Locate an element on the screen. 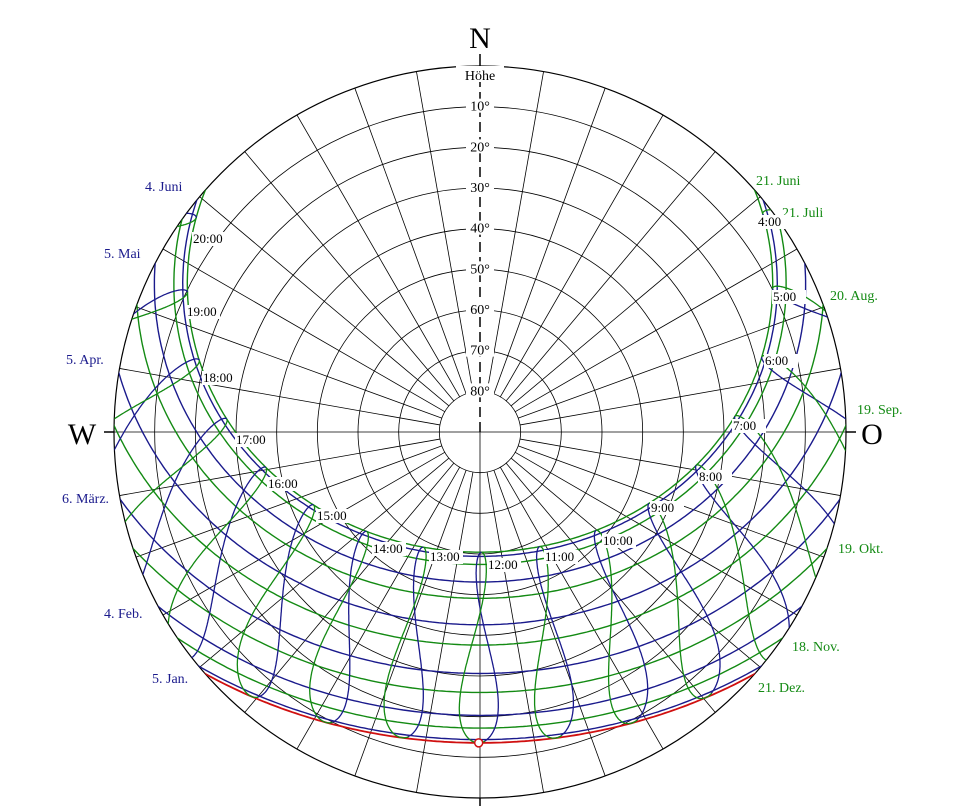  date-label: 4. Juni is located at coordinates (163, 187).